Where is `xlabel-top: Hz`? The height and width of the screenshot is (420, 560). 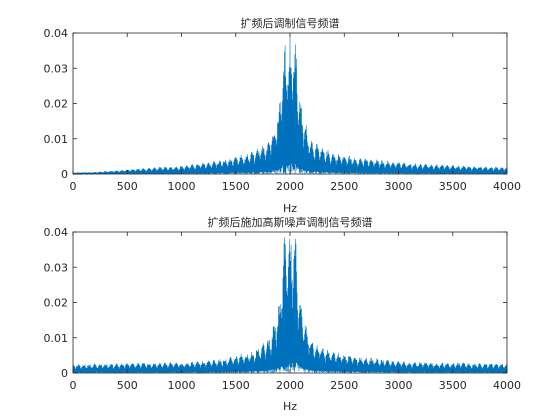 xlabel-top: Hz is located at coordinates (290, 208).